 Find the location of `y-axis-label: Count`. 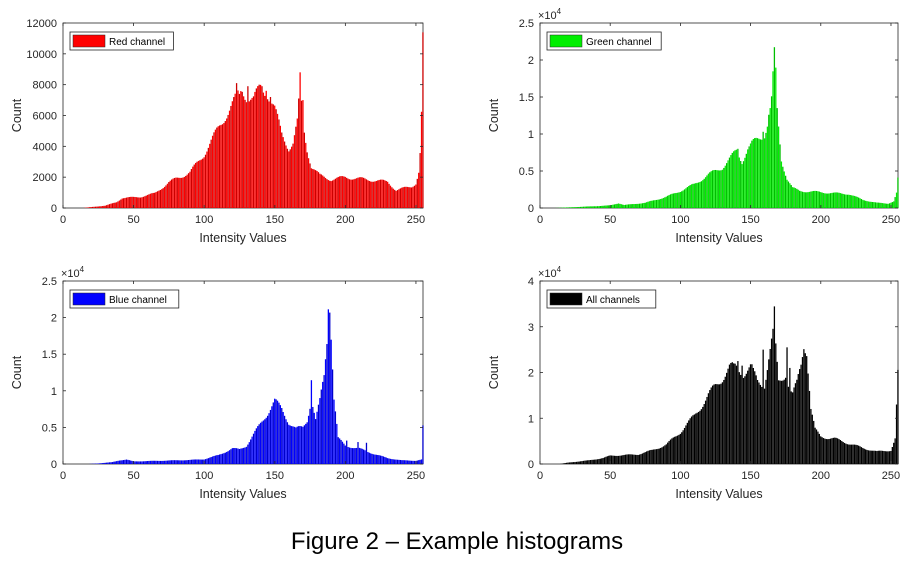

y-axis-label: Count is located at coordinates (17, 372).